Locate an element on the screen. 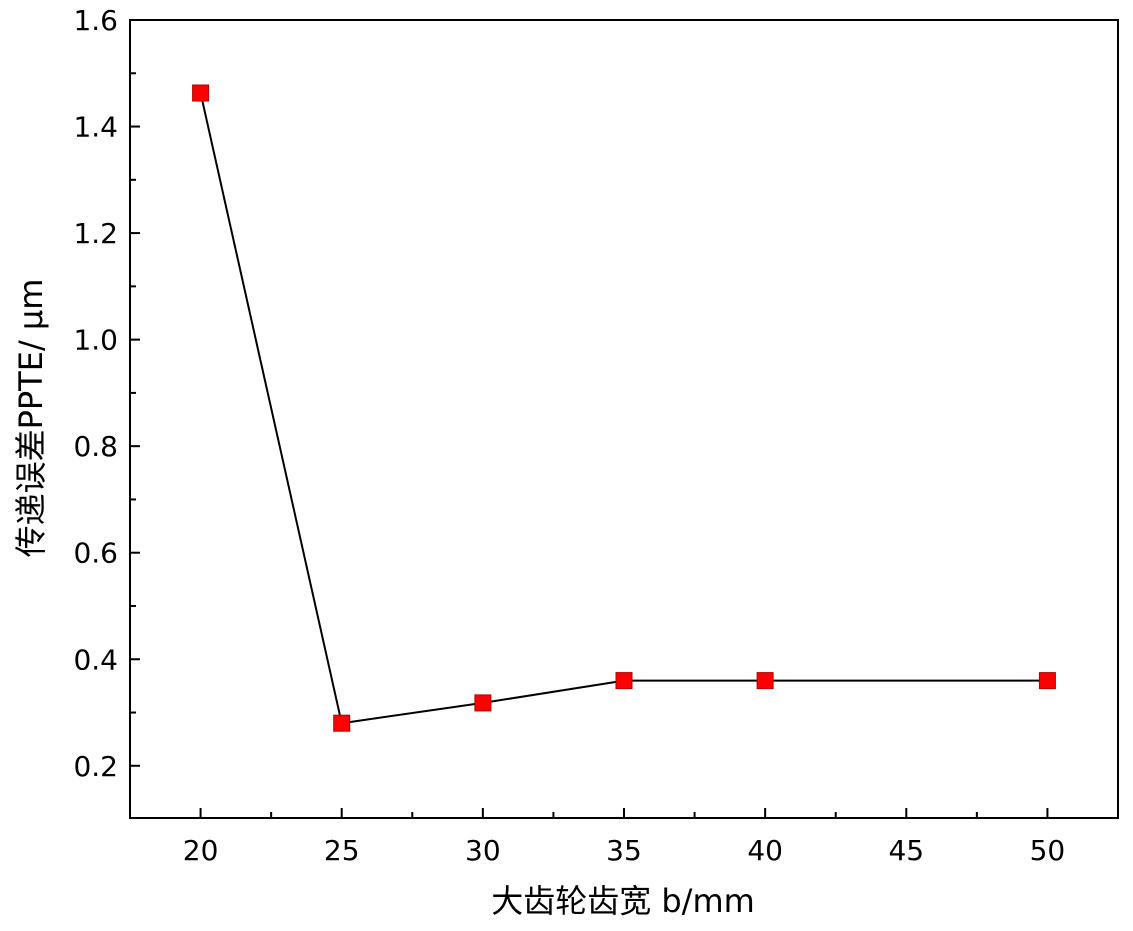  y-tick-label: 0.6 is located at coordinates (95, 553).